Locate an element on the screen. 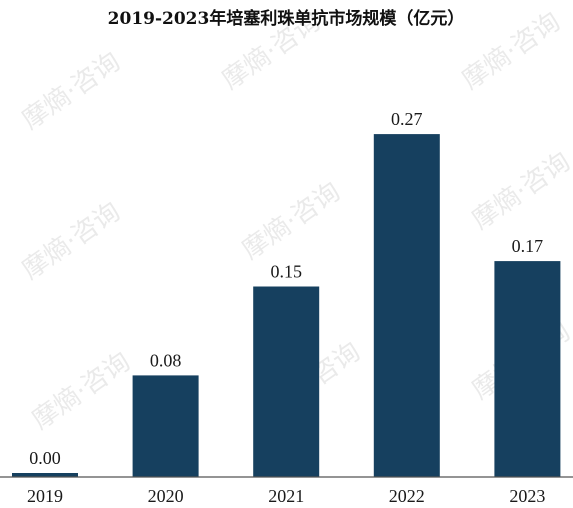 Image resolution: width=573 pixels, height=508 pixels. chart-title: 2019-2023年培塞利珠单抗市场规模（亿元） is located at coordinates (286, 18).